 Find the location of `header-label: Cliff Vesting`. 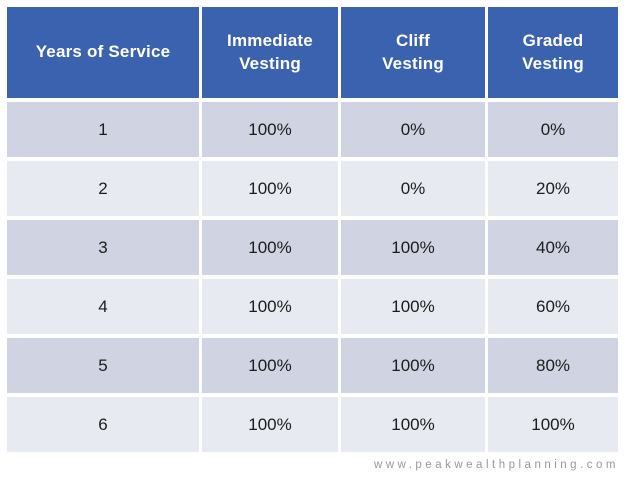

header-label: Cliff Vesting is located at coordinates (413, 51).